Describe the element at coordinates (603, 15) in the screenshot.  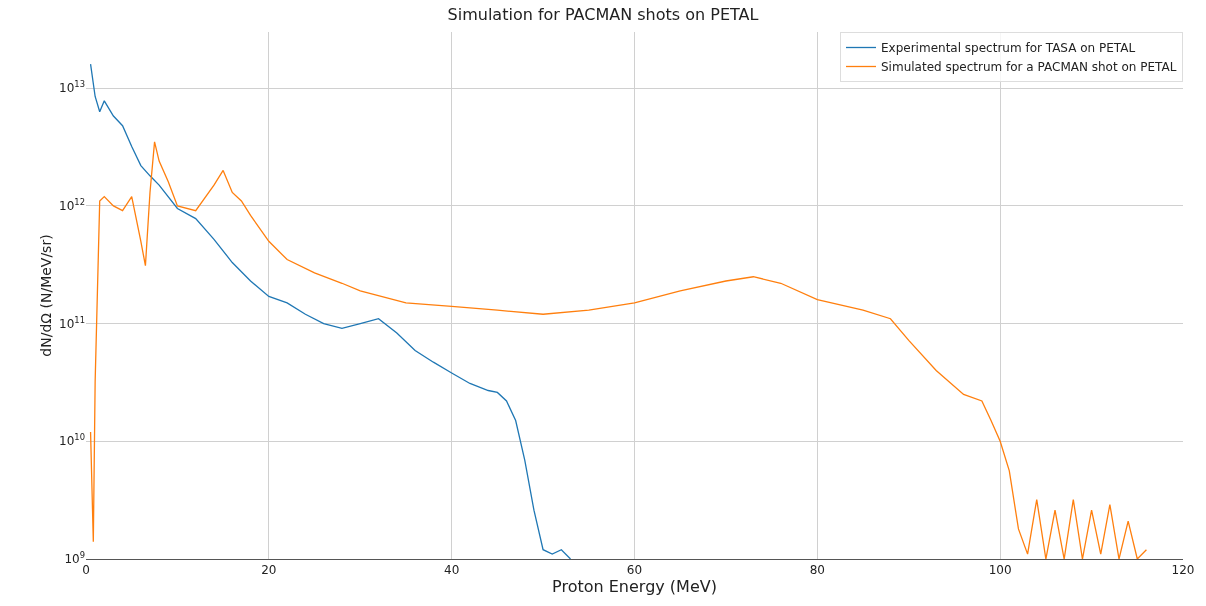
I see `chart-title: Simulation for PACMAN shots on PETAL` at that location.